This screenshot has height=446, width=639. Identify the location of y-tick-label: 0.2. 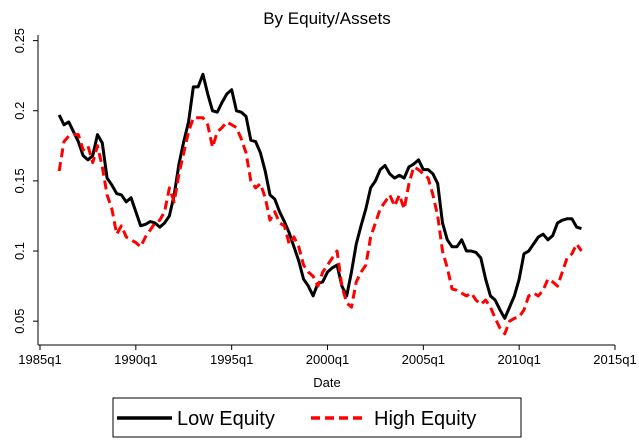
(19, 111).